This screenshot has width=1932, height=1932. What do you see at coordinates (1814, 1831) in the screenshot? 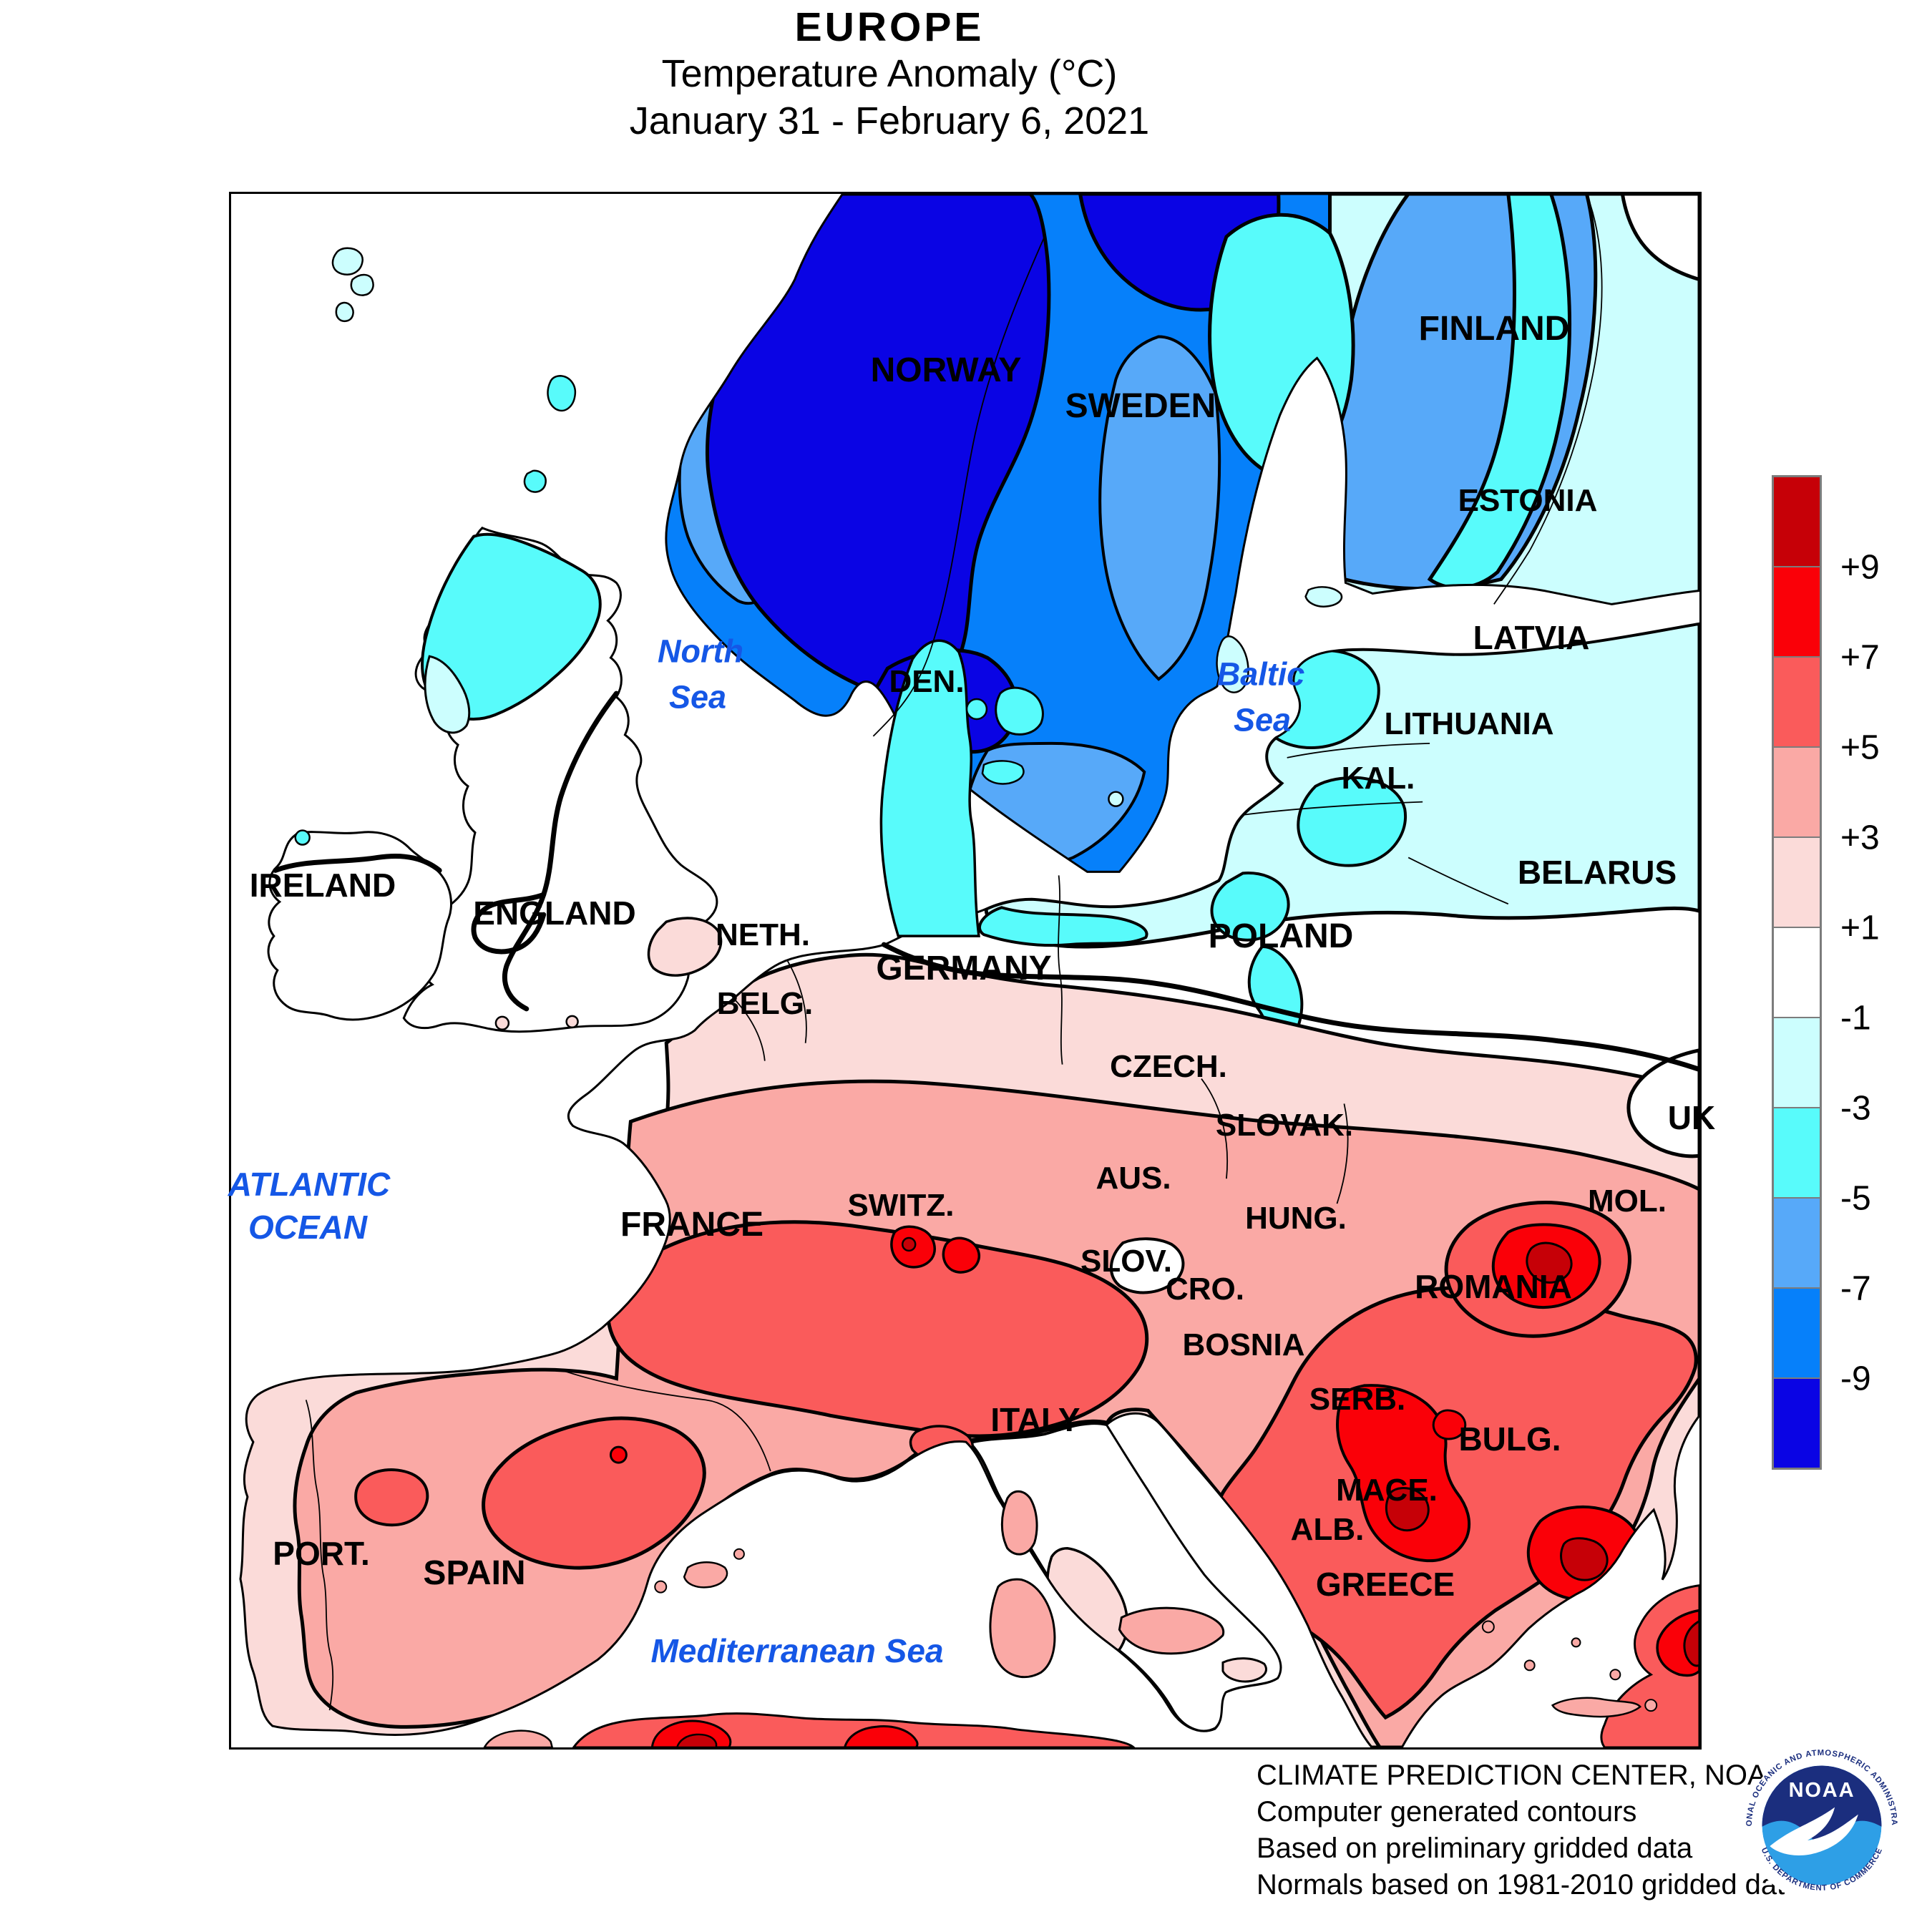
I see `seagull-icon` at bounding box center [1814, 1831].